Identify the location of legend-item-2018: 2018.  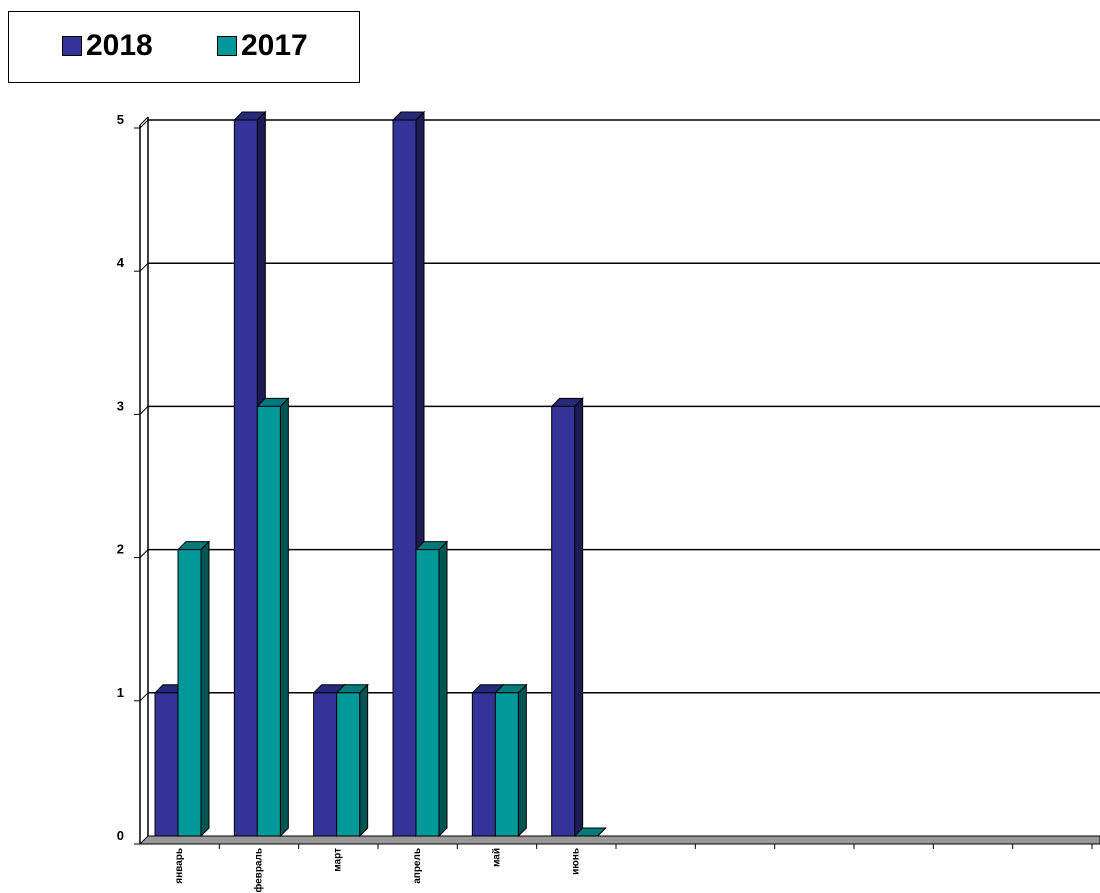
(107, 46).